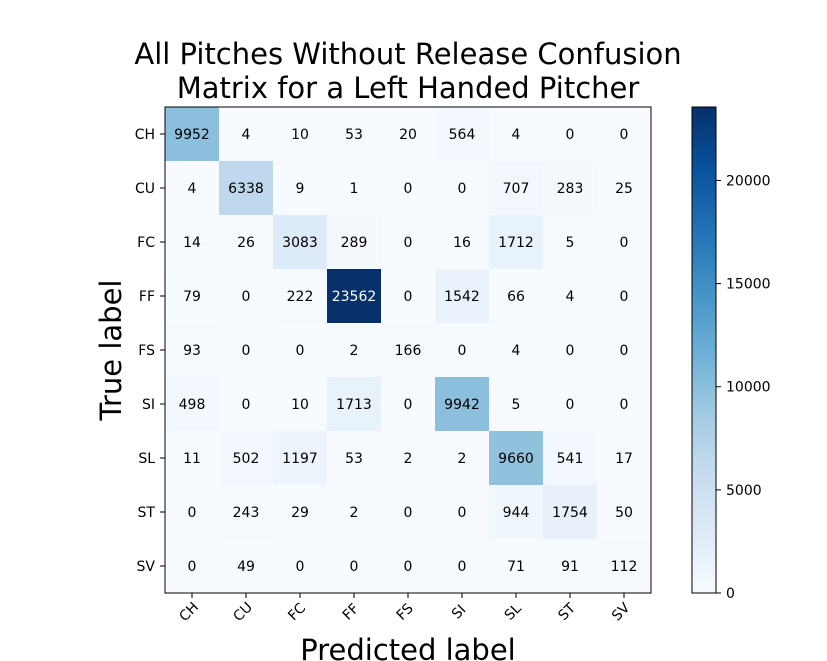  I want to click on cell-value-label: 9660, so click(516, 459).